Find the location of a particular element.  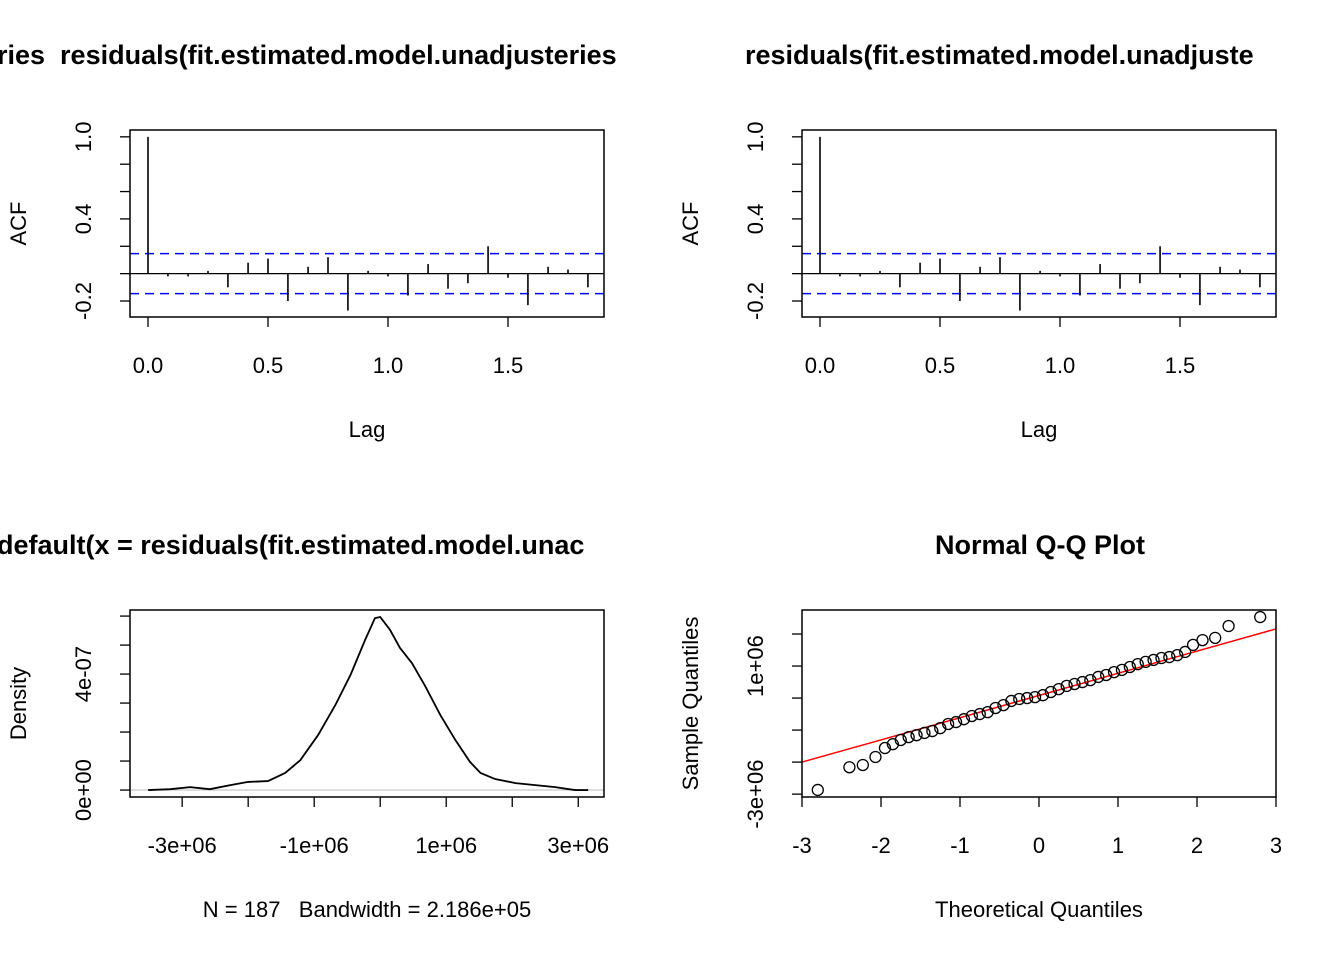

x-tick-label: 0 is located at coordinates (1039, 845).